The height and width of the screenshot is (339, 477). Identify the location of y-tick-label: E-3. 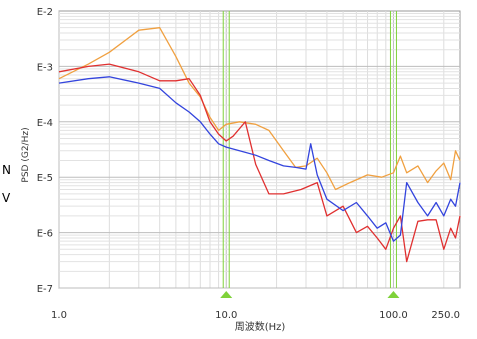
(45, 67).